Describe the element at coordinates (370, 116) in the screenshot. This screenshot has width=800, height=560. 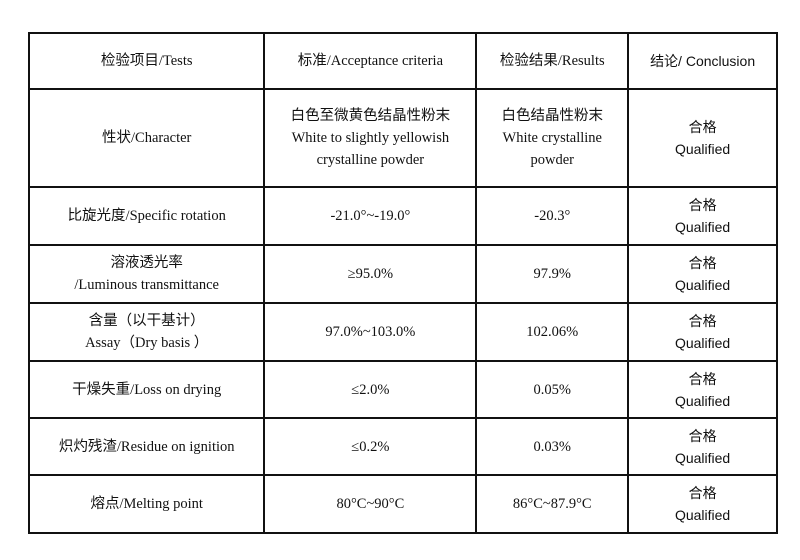
I see `criteria-cell-line: 白色至微黄色结晶性粉末` at that location.